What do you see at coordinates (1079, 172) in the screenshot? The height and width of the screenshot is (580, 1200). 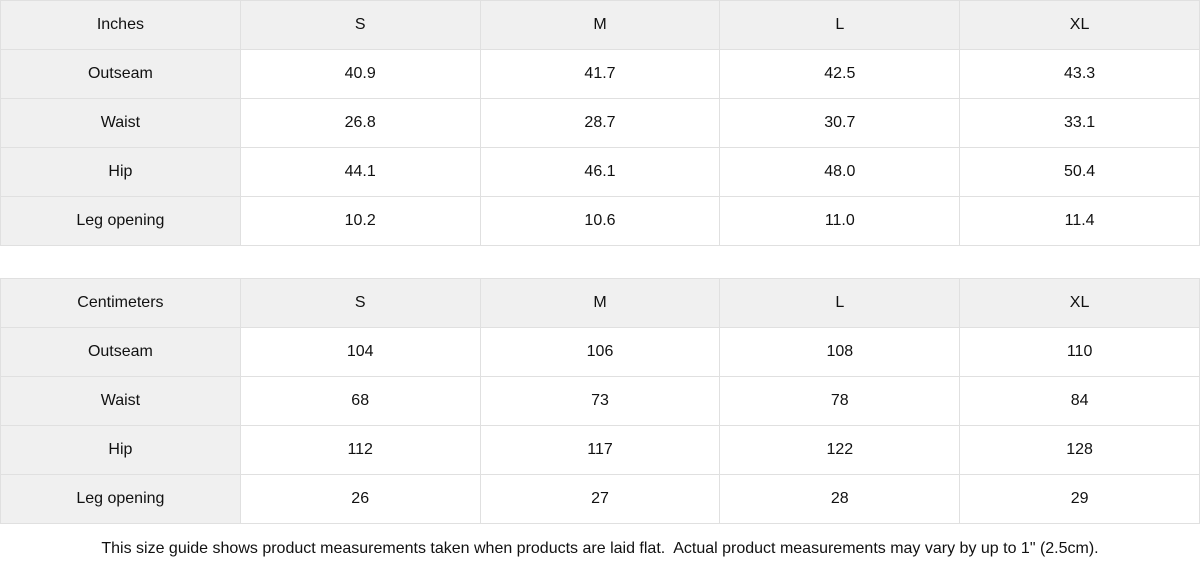 I see `measurement-value: 50.4` at bounding box center [1079, 172].